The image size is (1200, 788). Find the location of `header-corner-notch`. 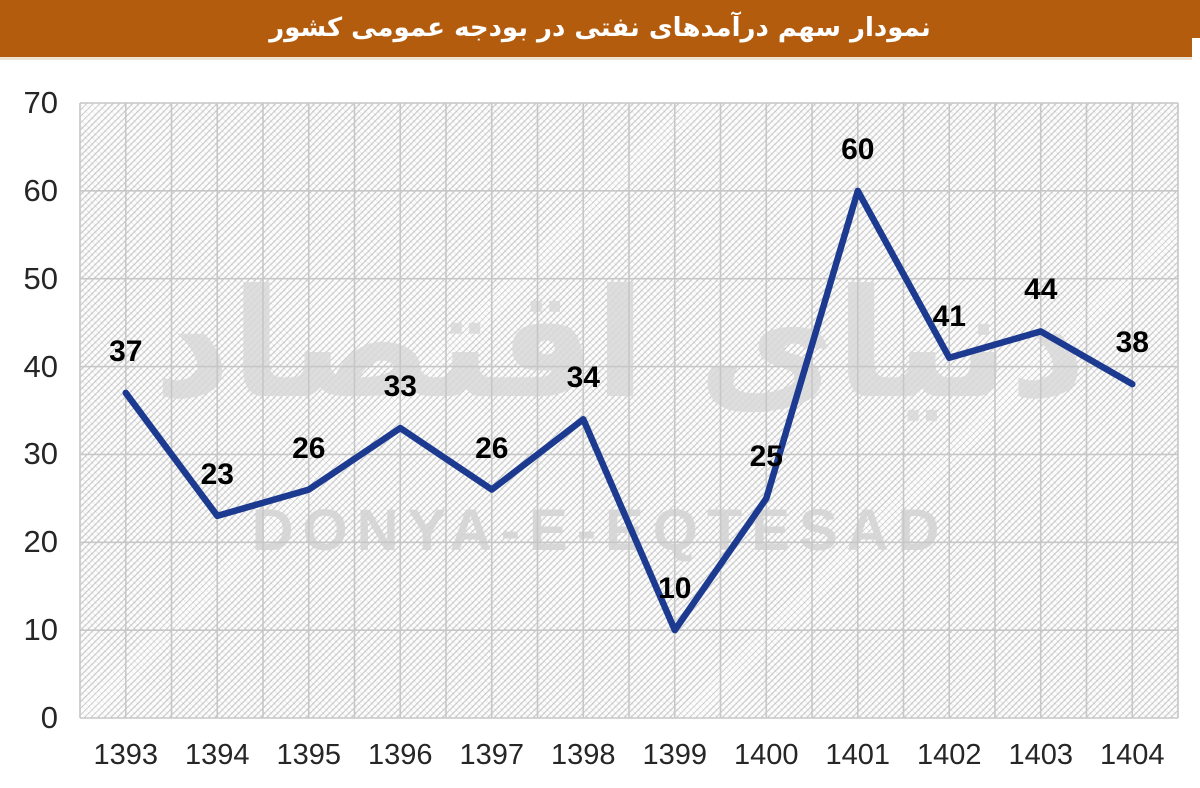

header-corner-notch is located at coordinates (1196, 49).